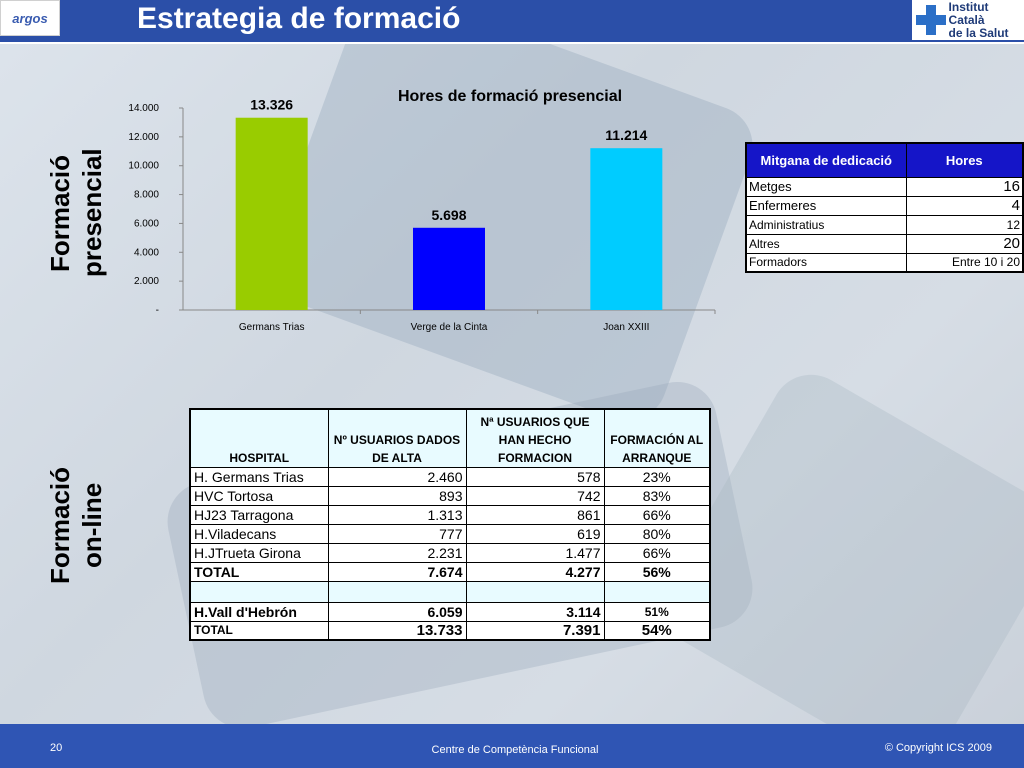  I want to click on online-header-trained: Nª USUARIOS QUE HAN HECHO FORMACION, so click(535, 438).